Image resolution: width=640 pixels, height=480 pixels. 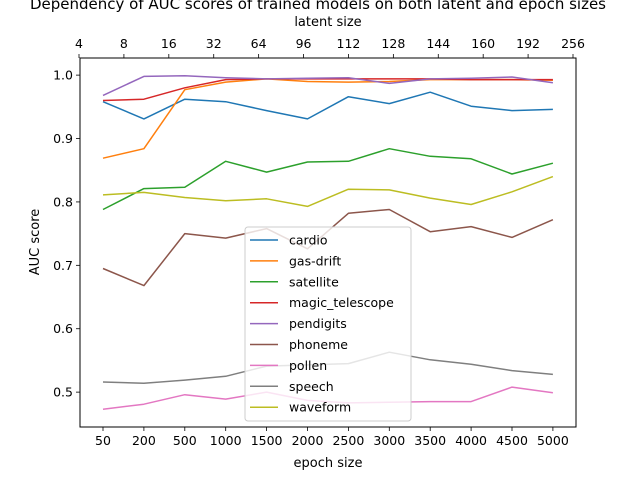 I want to click on legend-box, so click(x=328, y=324).